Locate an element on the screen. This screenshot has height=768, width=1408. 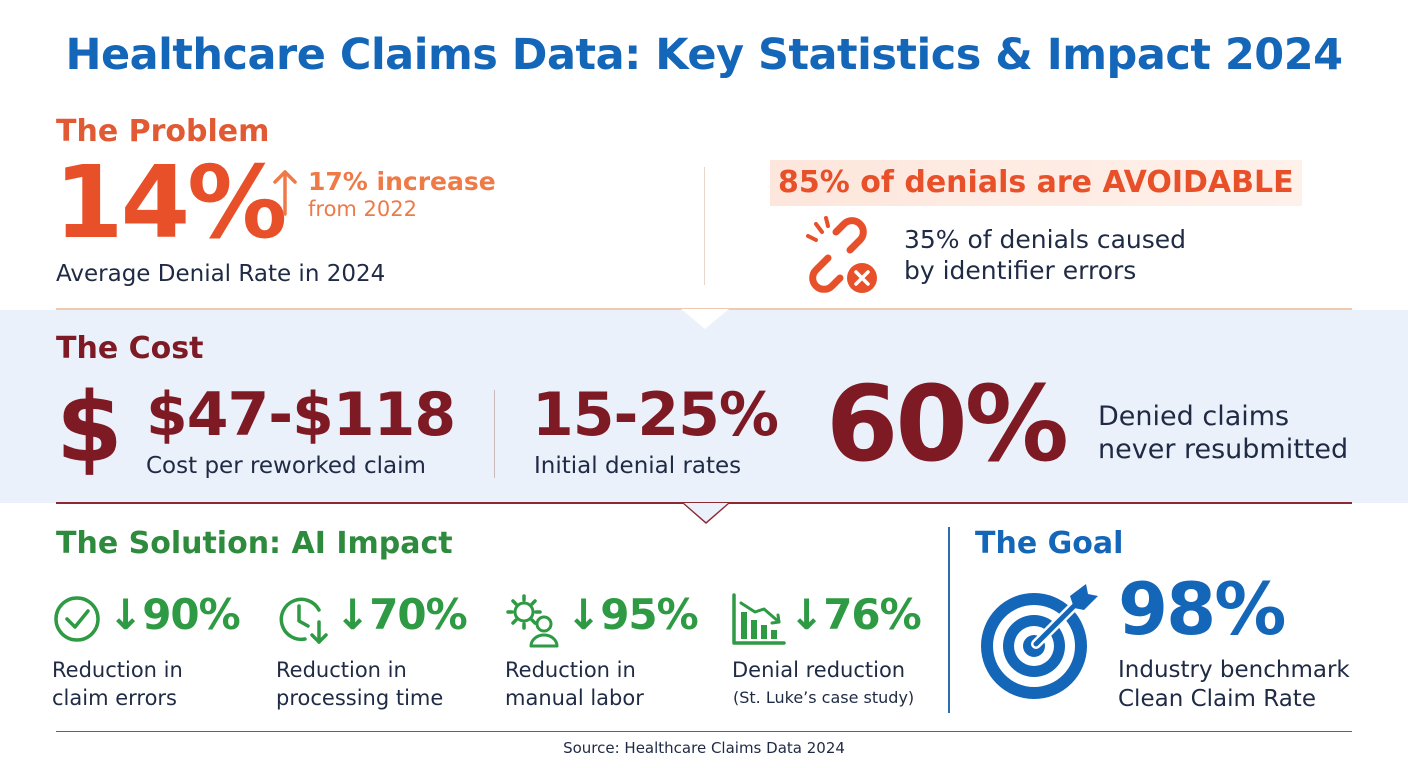
identifier-errors-line2: by identifier errors is located at coordinates (1020, 270).